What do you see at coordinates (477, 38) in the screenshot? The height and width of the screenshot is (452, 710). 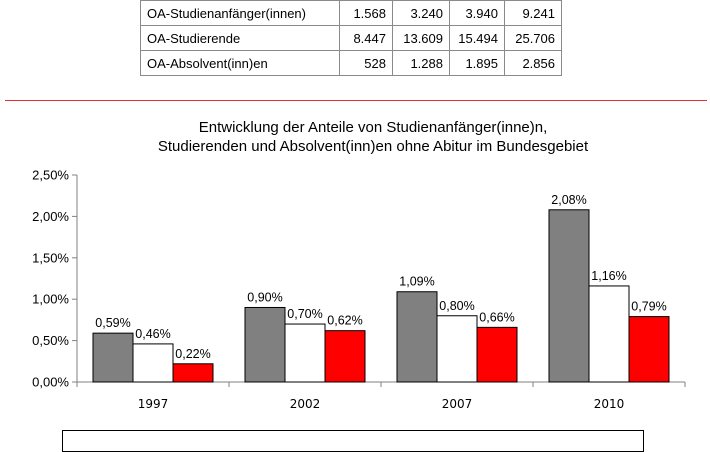 I see `table-cell: 15.494` at bounding box center [477, 38].